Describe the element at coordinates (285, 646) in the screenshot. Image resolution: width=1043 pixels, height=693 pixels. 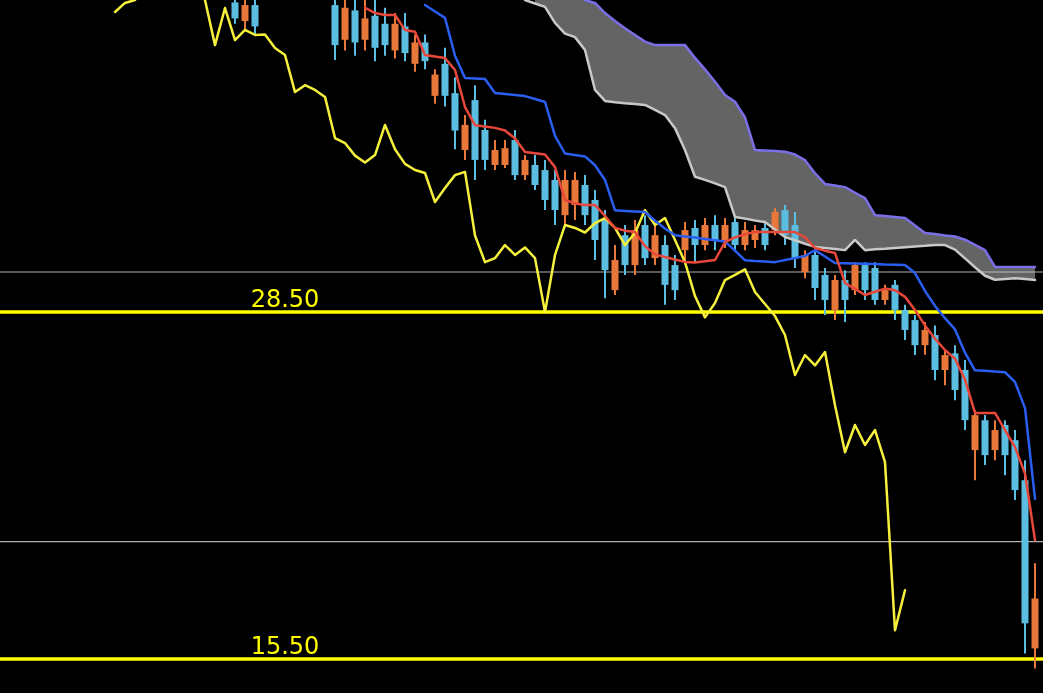
I see `ref-line-label: 15.50` at that location.